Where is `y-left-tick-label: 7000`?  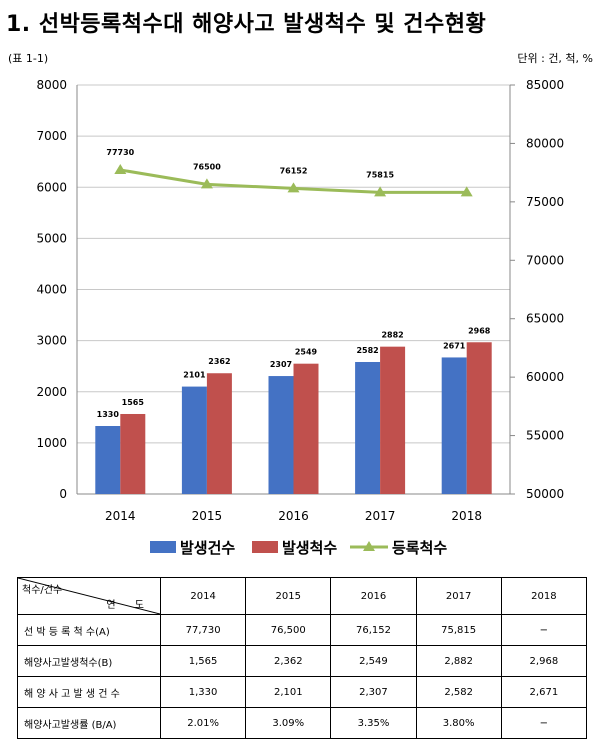
y-left-tick-label: 7000 is located at coordinates (51, 136).